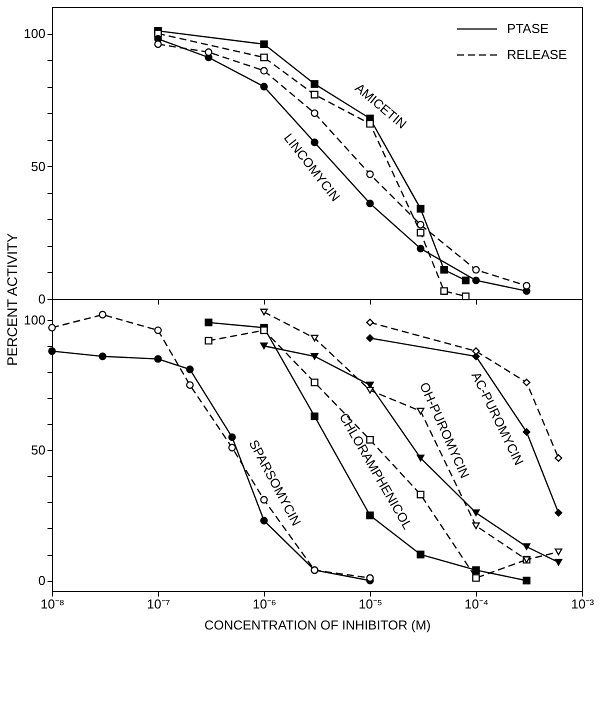 This screenshot has width=616, height=701. Describe the element at coordinates (52, 604) in the screenshot. I see `x-tick-label: 10⁻⁸` at that location.